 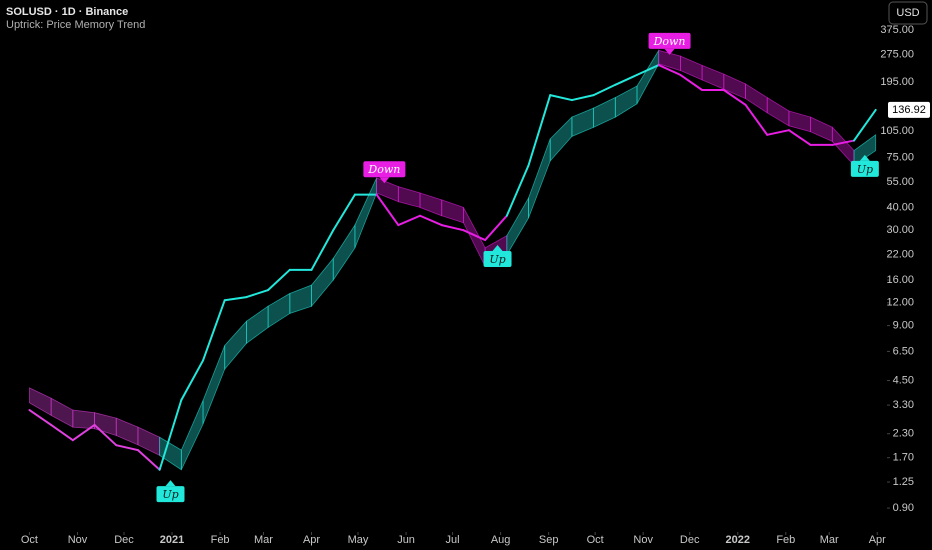 What do you see at coordinates (900, 230) in the screenshot?
I see `y-tick-label: 30.00` at bounding box center [900, 230].